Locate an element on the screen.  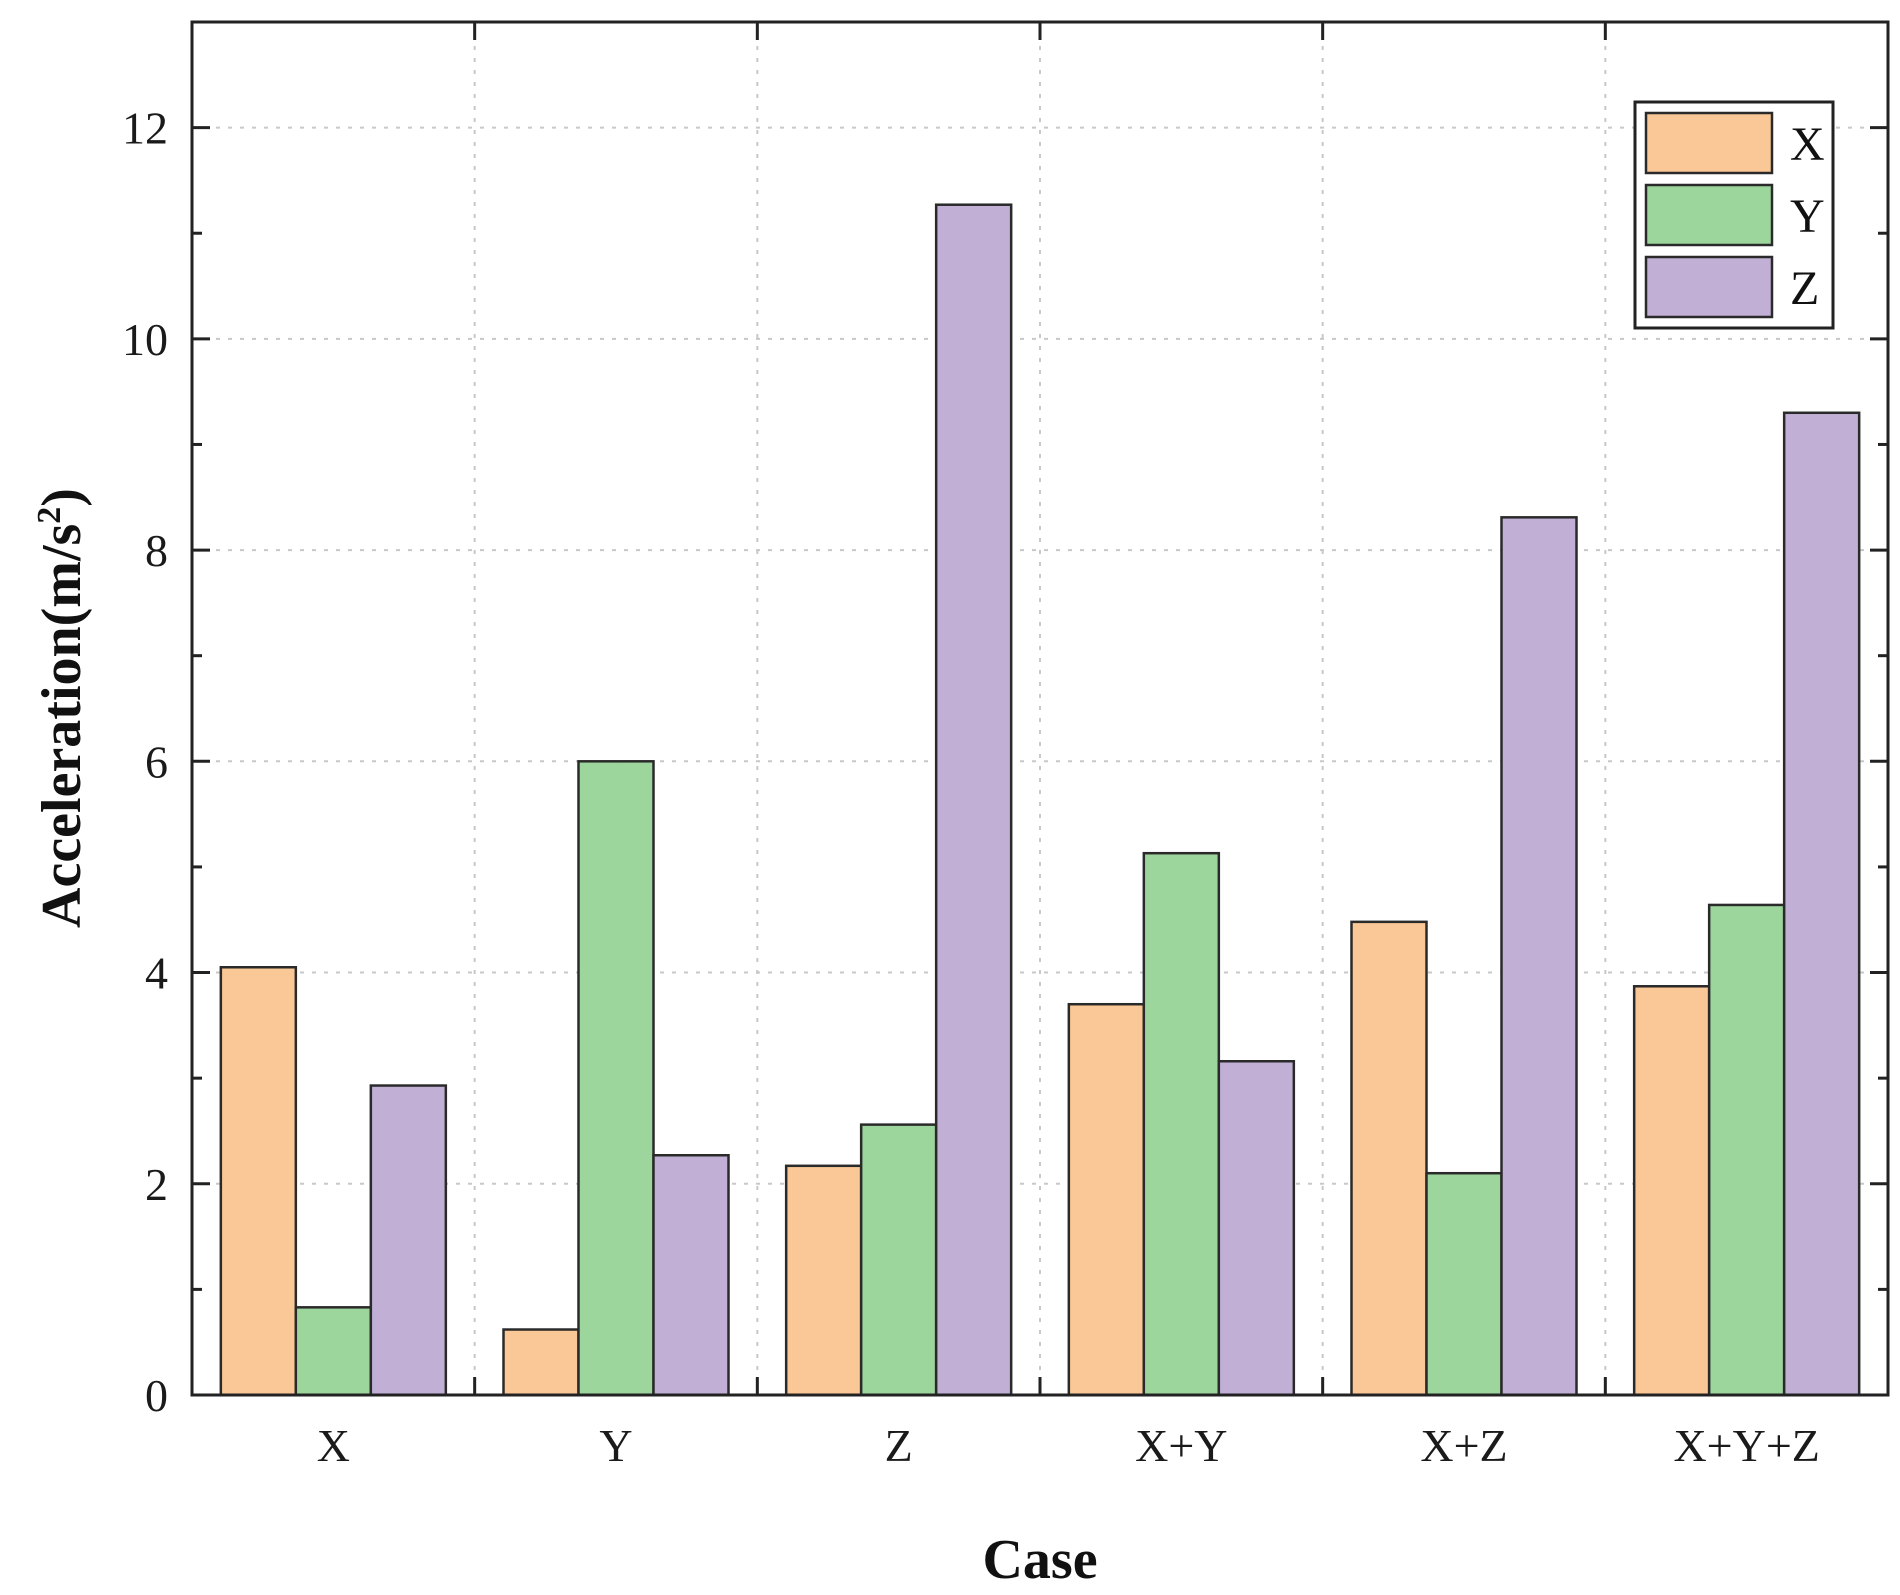
legend-label-z: Z is located at coordinates (1804, 288).